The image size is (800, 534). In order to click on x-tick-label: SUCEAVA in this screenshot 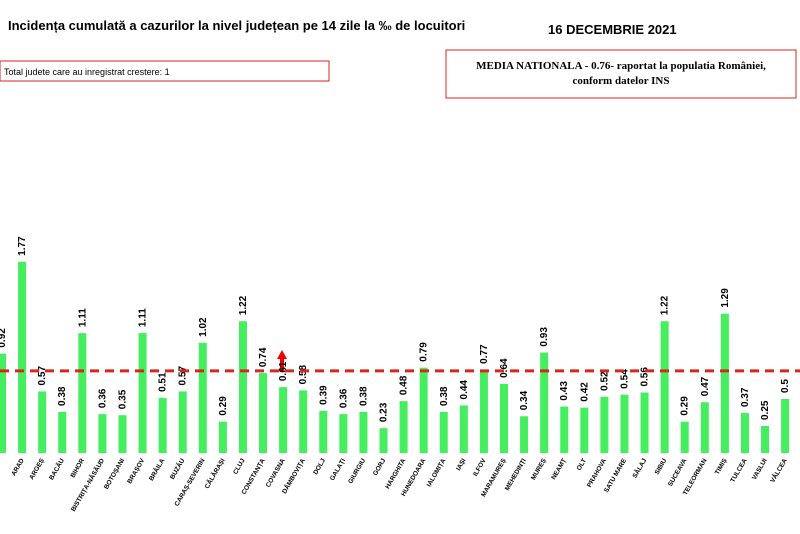, I will do `click(678, 472)`.